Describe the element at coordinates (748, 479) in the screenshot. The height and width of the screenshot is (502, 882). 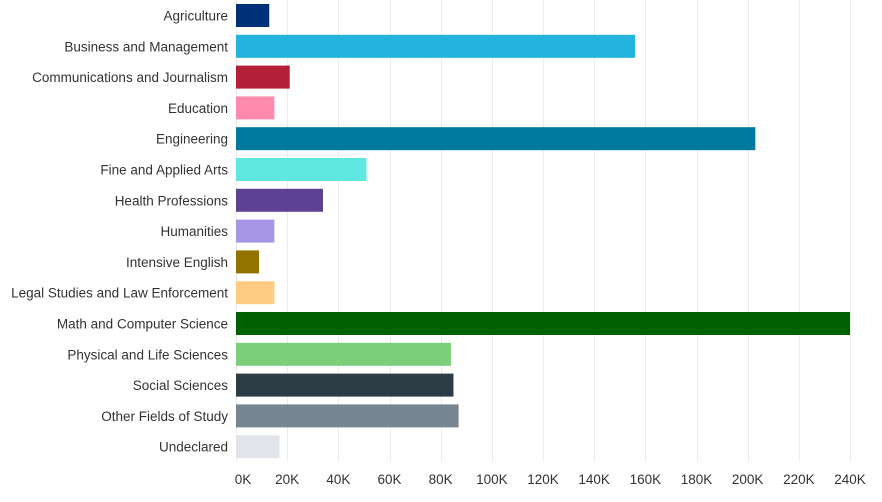
I see `x-tick-label: 200K` at that location.